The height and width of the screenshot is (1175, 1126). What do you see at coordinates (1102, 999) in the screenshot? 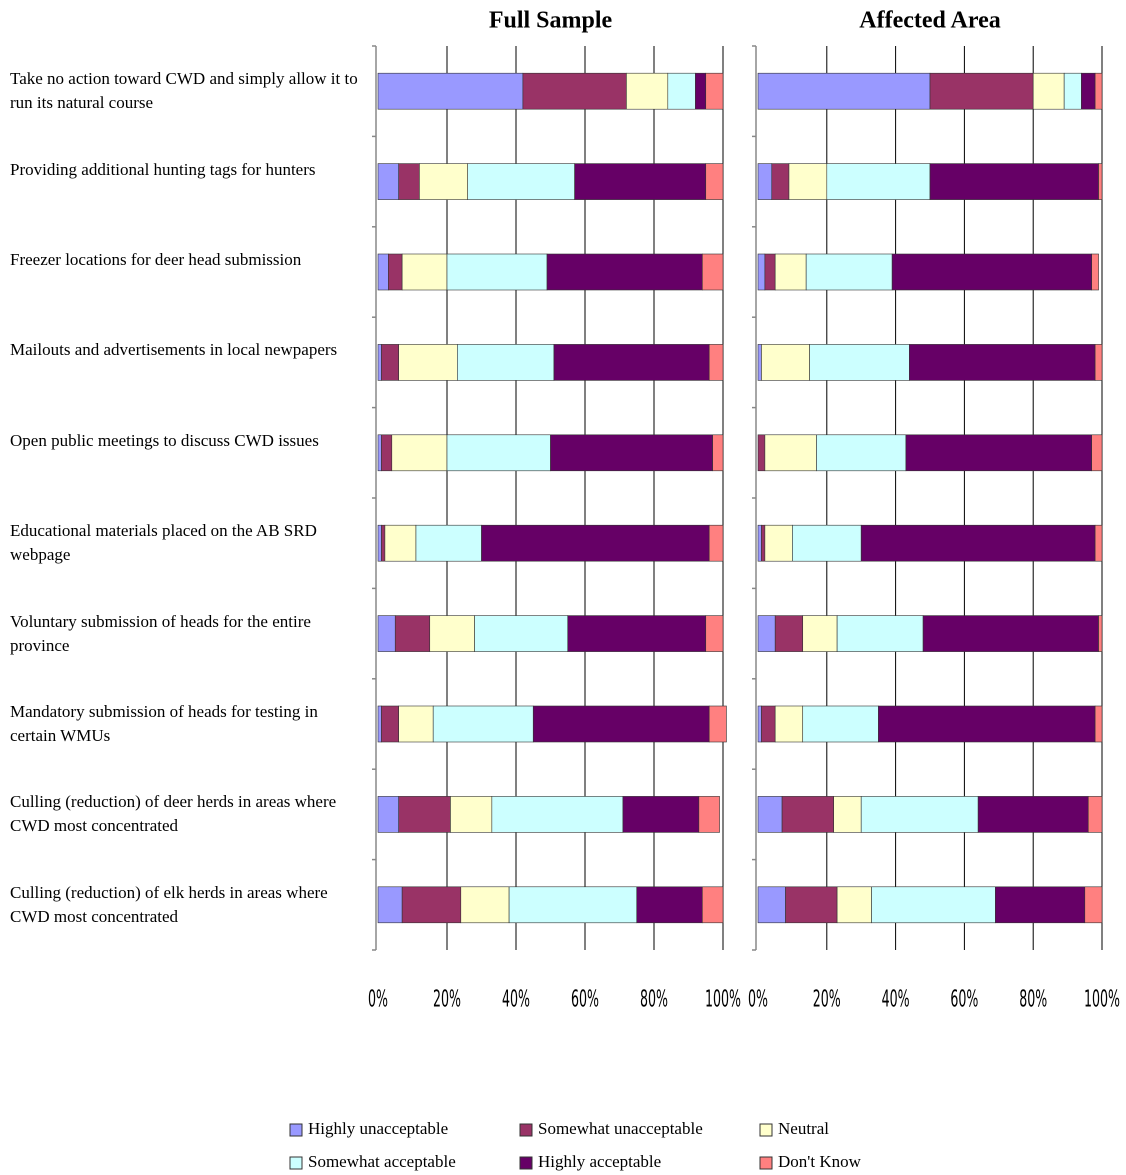
I see `x-tick-label: 100%` at bounding box center [1102, 999].